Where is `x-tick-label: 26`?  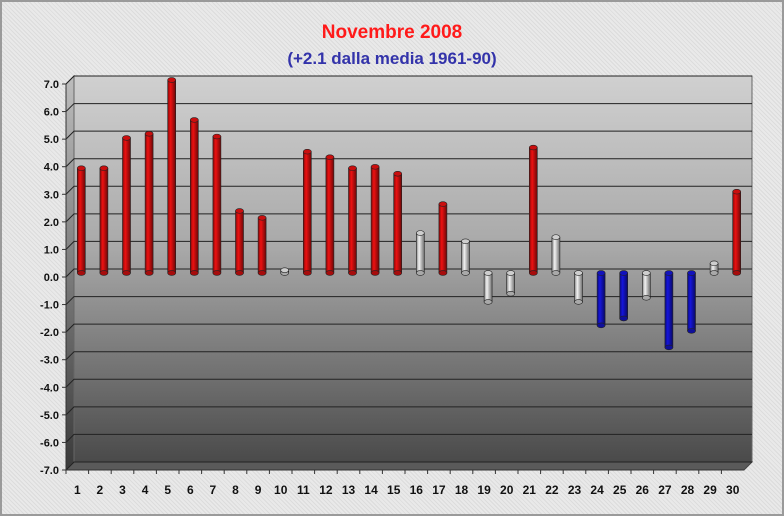 x-tick-label: 26 is located at coordinates (643, 490).